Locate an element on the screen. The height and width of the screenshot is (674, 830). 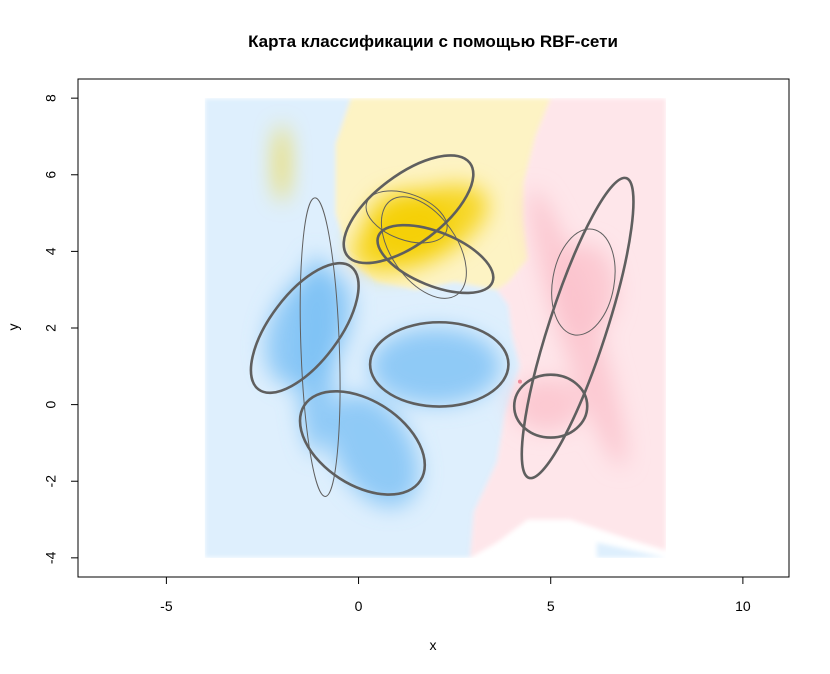
y-tick-label: 0 is located at coordinates (51, 405).